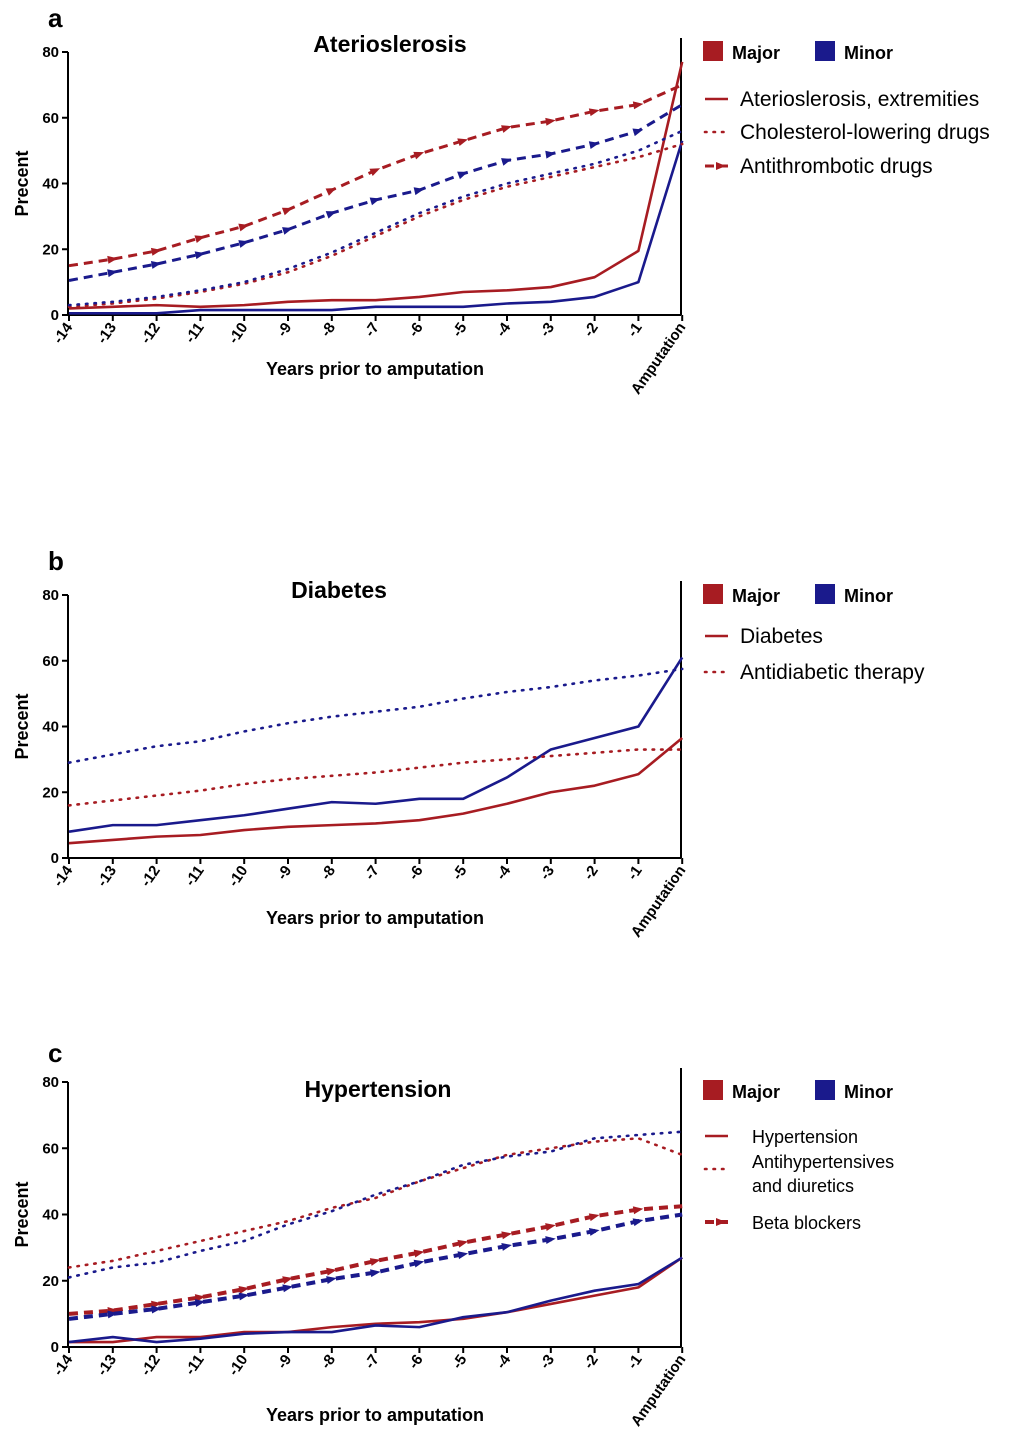  What do you see at coordinates (805, 1137) in the screenshot?
I see `legend-style-label: Hypertension` at bounding box center [805, 1137].